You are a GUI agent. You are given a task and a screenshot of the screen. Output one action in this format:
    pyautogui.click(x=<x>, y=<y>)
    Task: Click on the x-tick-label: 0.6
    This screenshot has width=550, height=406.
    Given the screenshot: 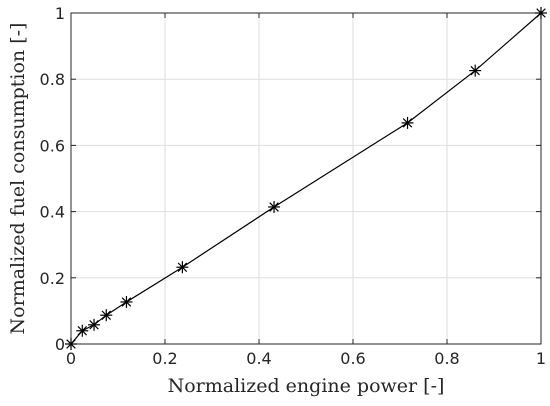 What is the action you would take?
    pyautogui.click(x=352, y=358)
    